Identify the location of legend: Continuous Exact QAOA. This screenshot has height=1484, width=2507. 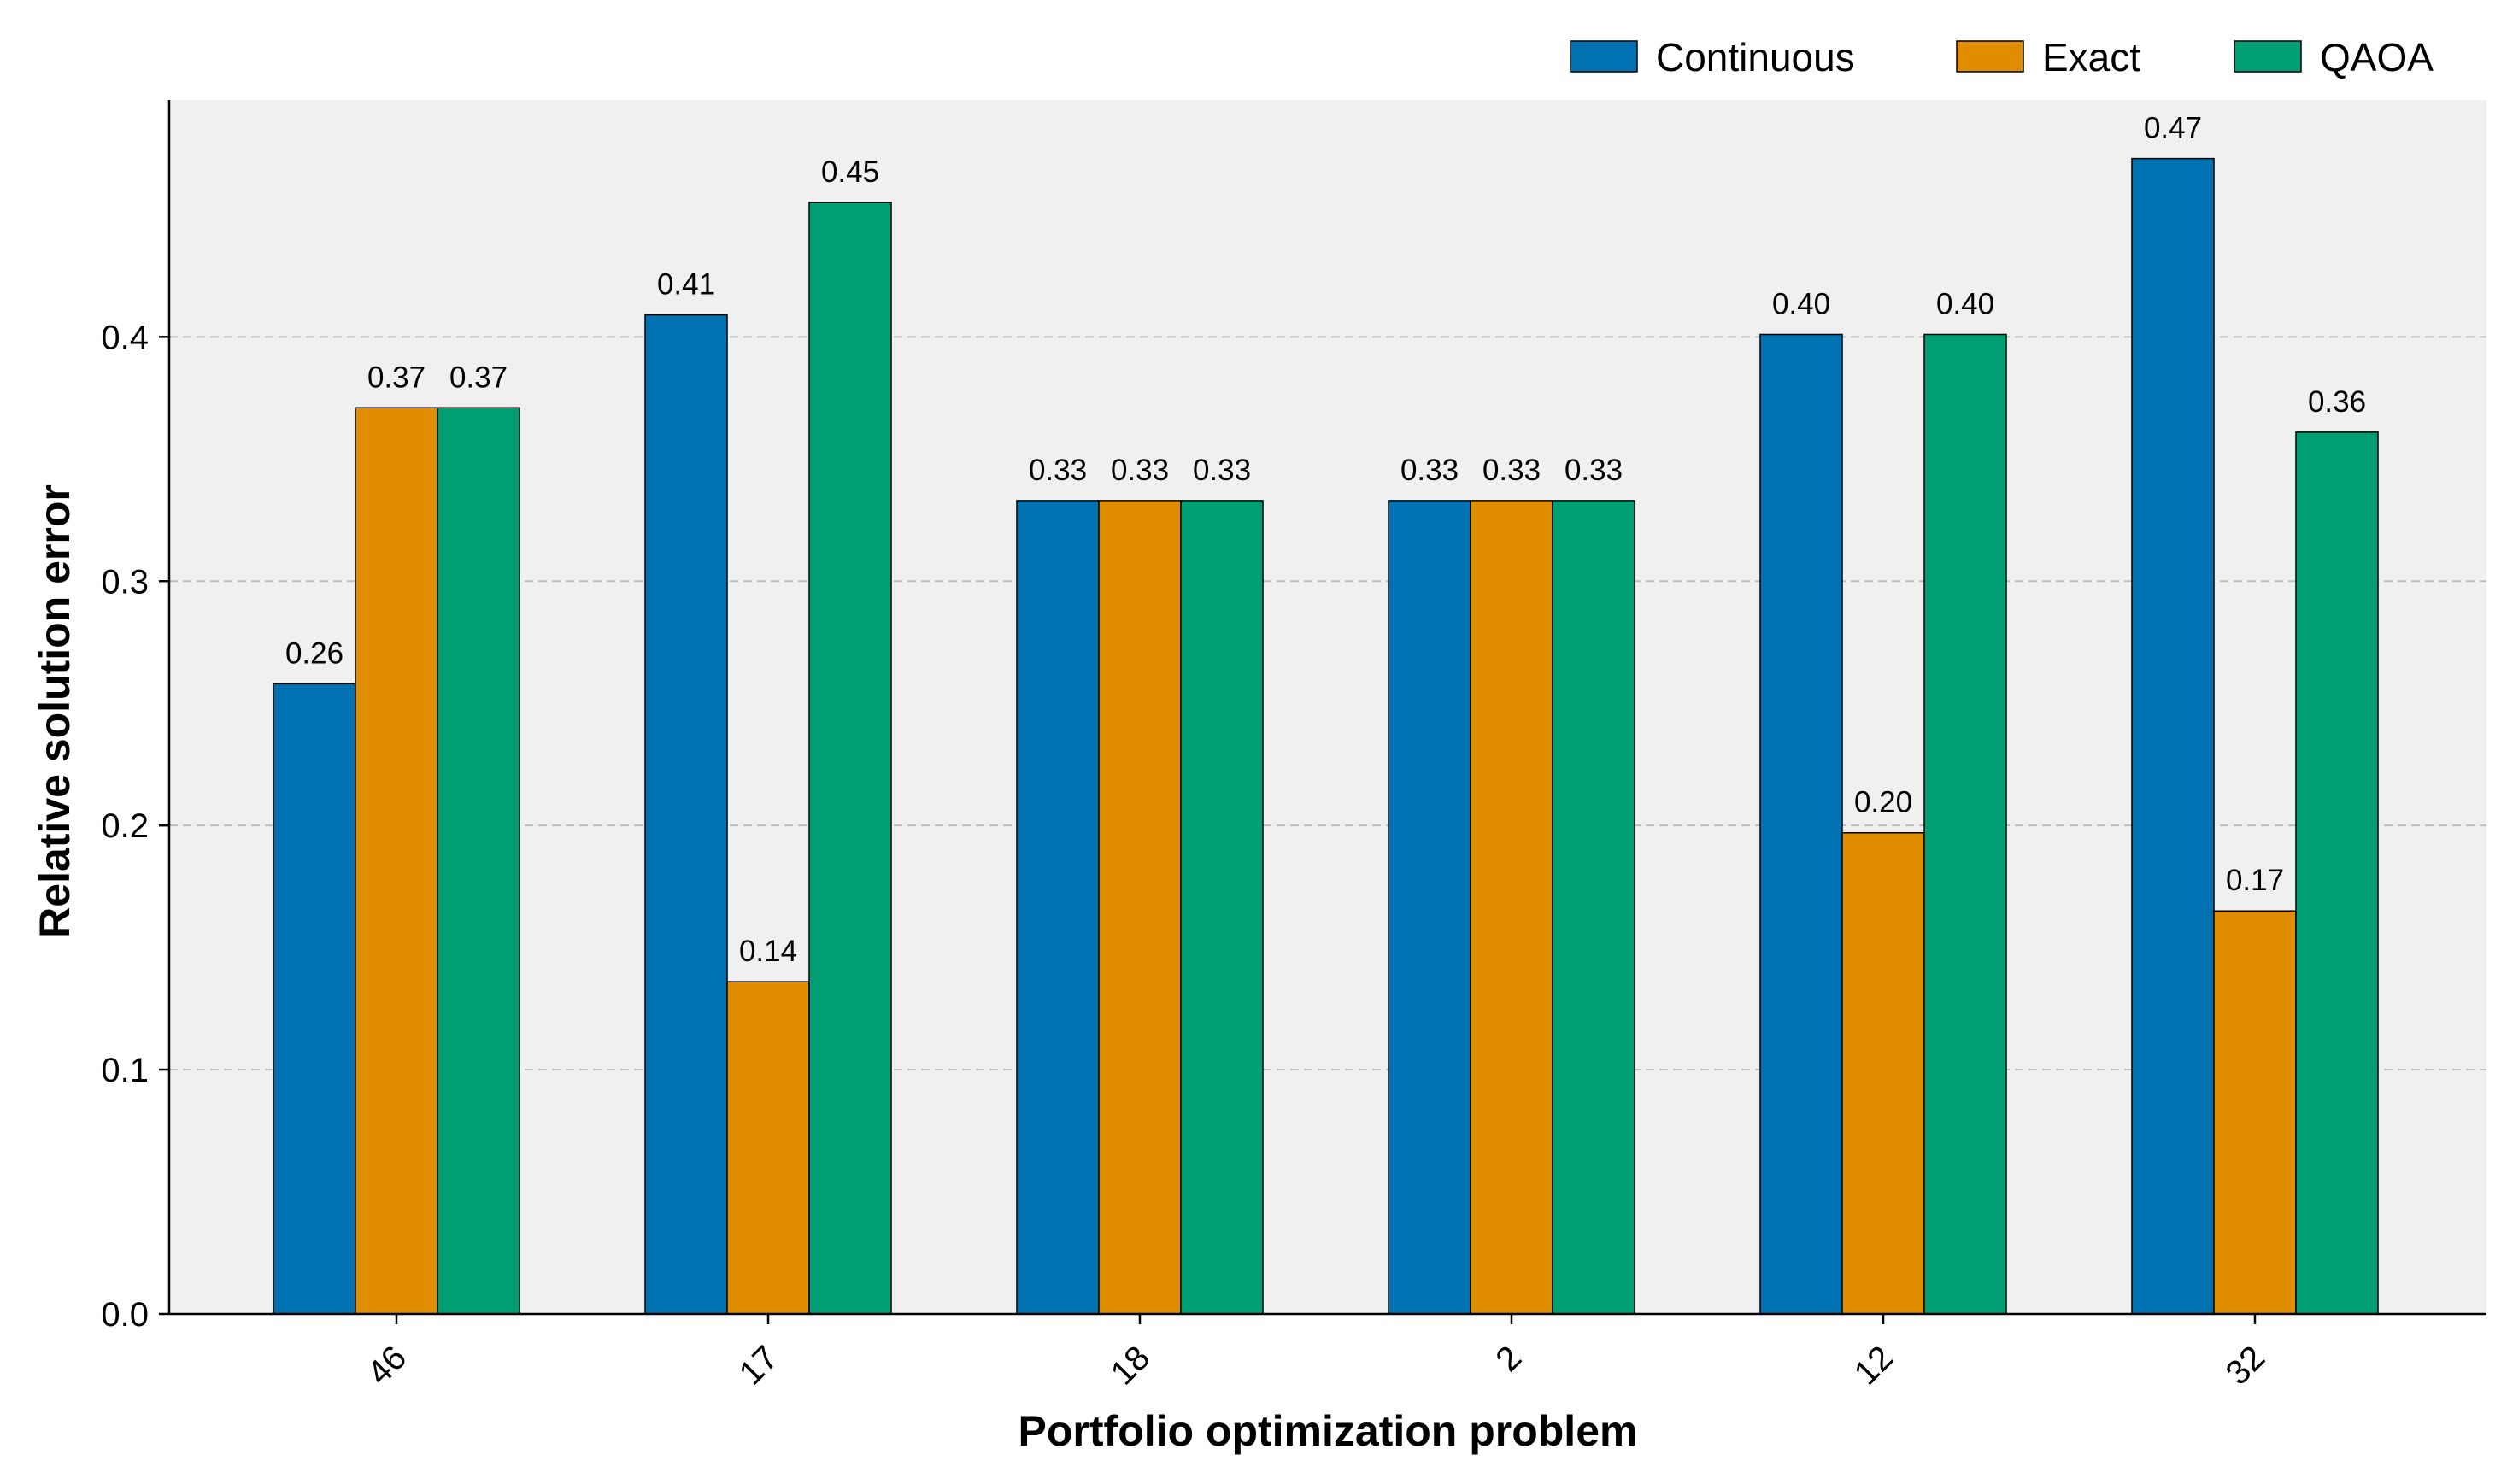
(2002, 57).